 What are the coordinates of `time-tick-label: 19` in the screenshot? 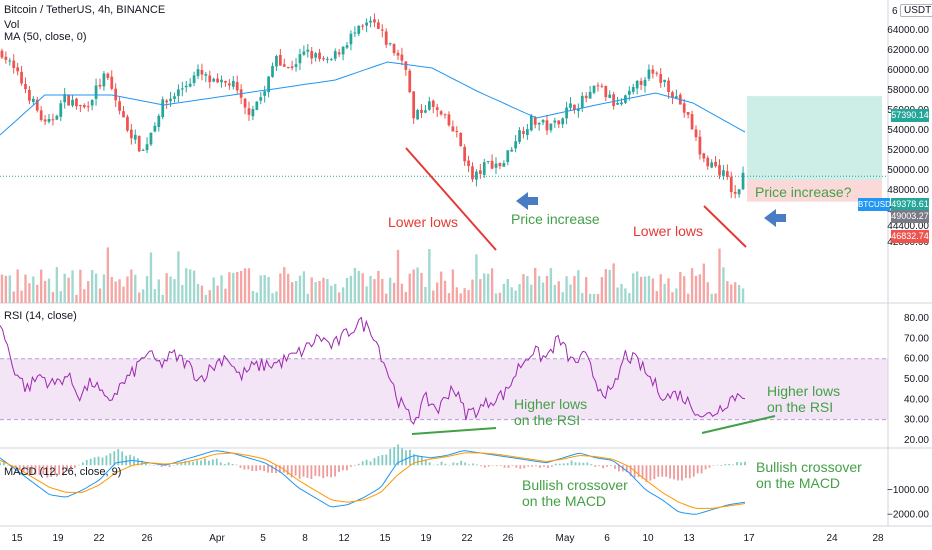 It's located at (426, 538).